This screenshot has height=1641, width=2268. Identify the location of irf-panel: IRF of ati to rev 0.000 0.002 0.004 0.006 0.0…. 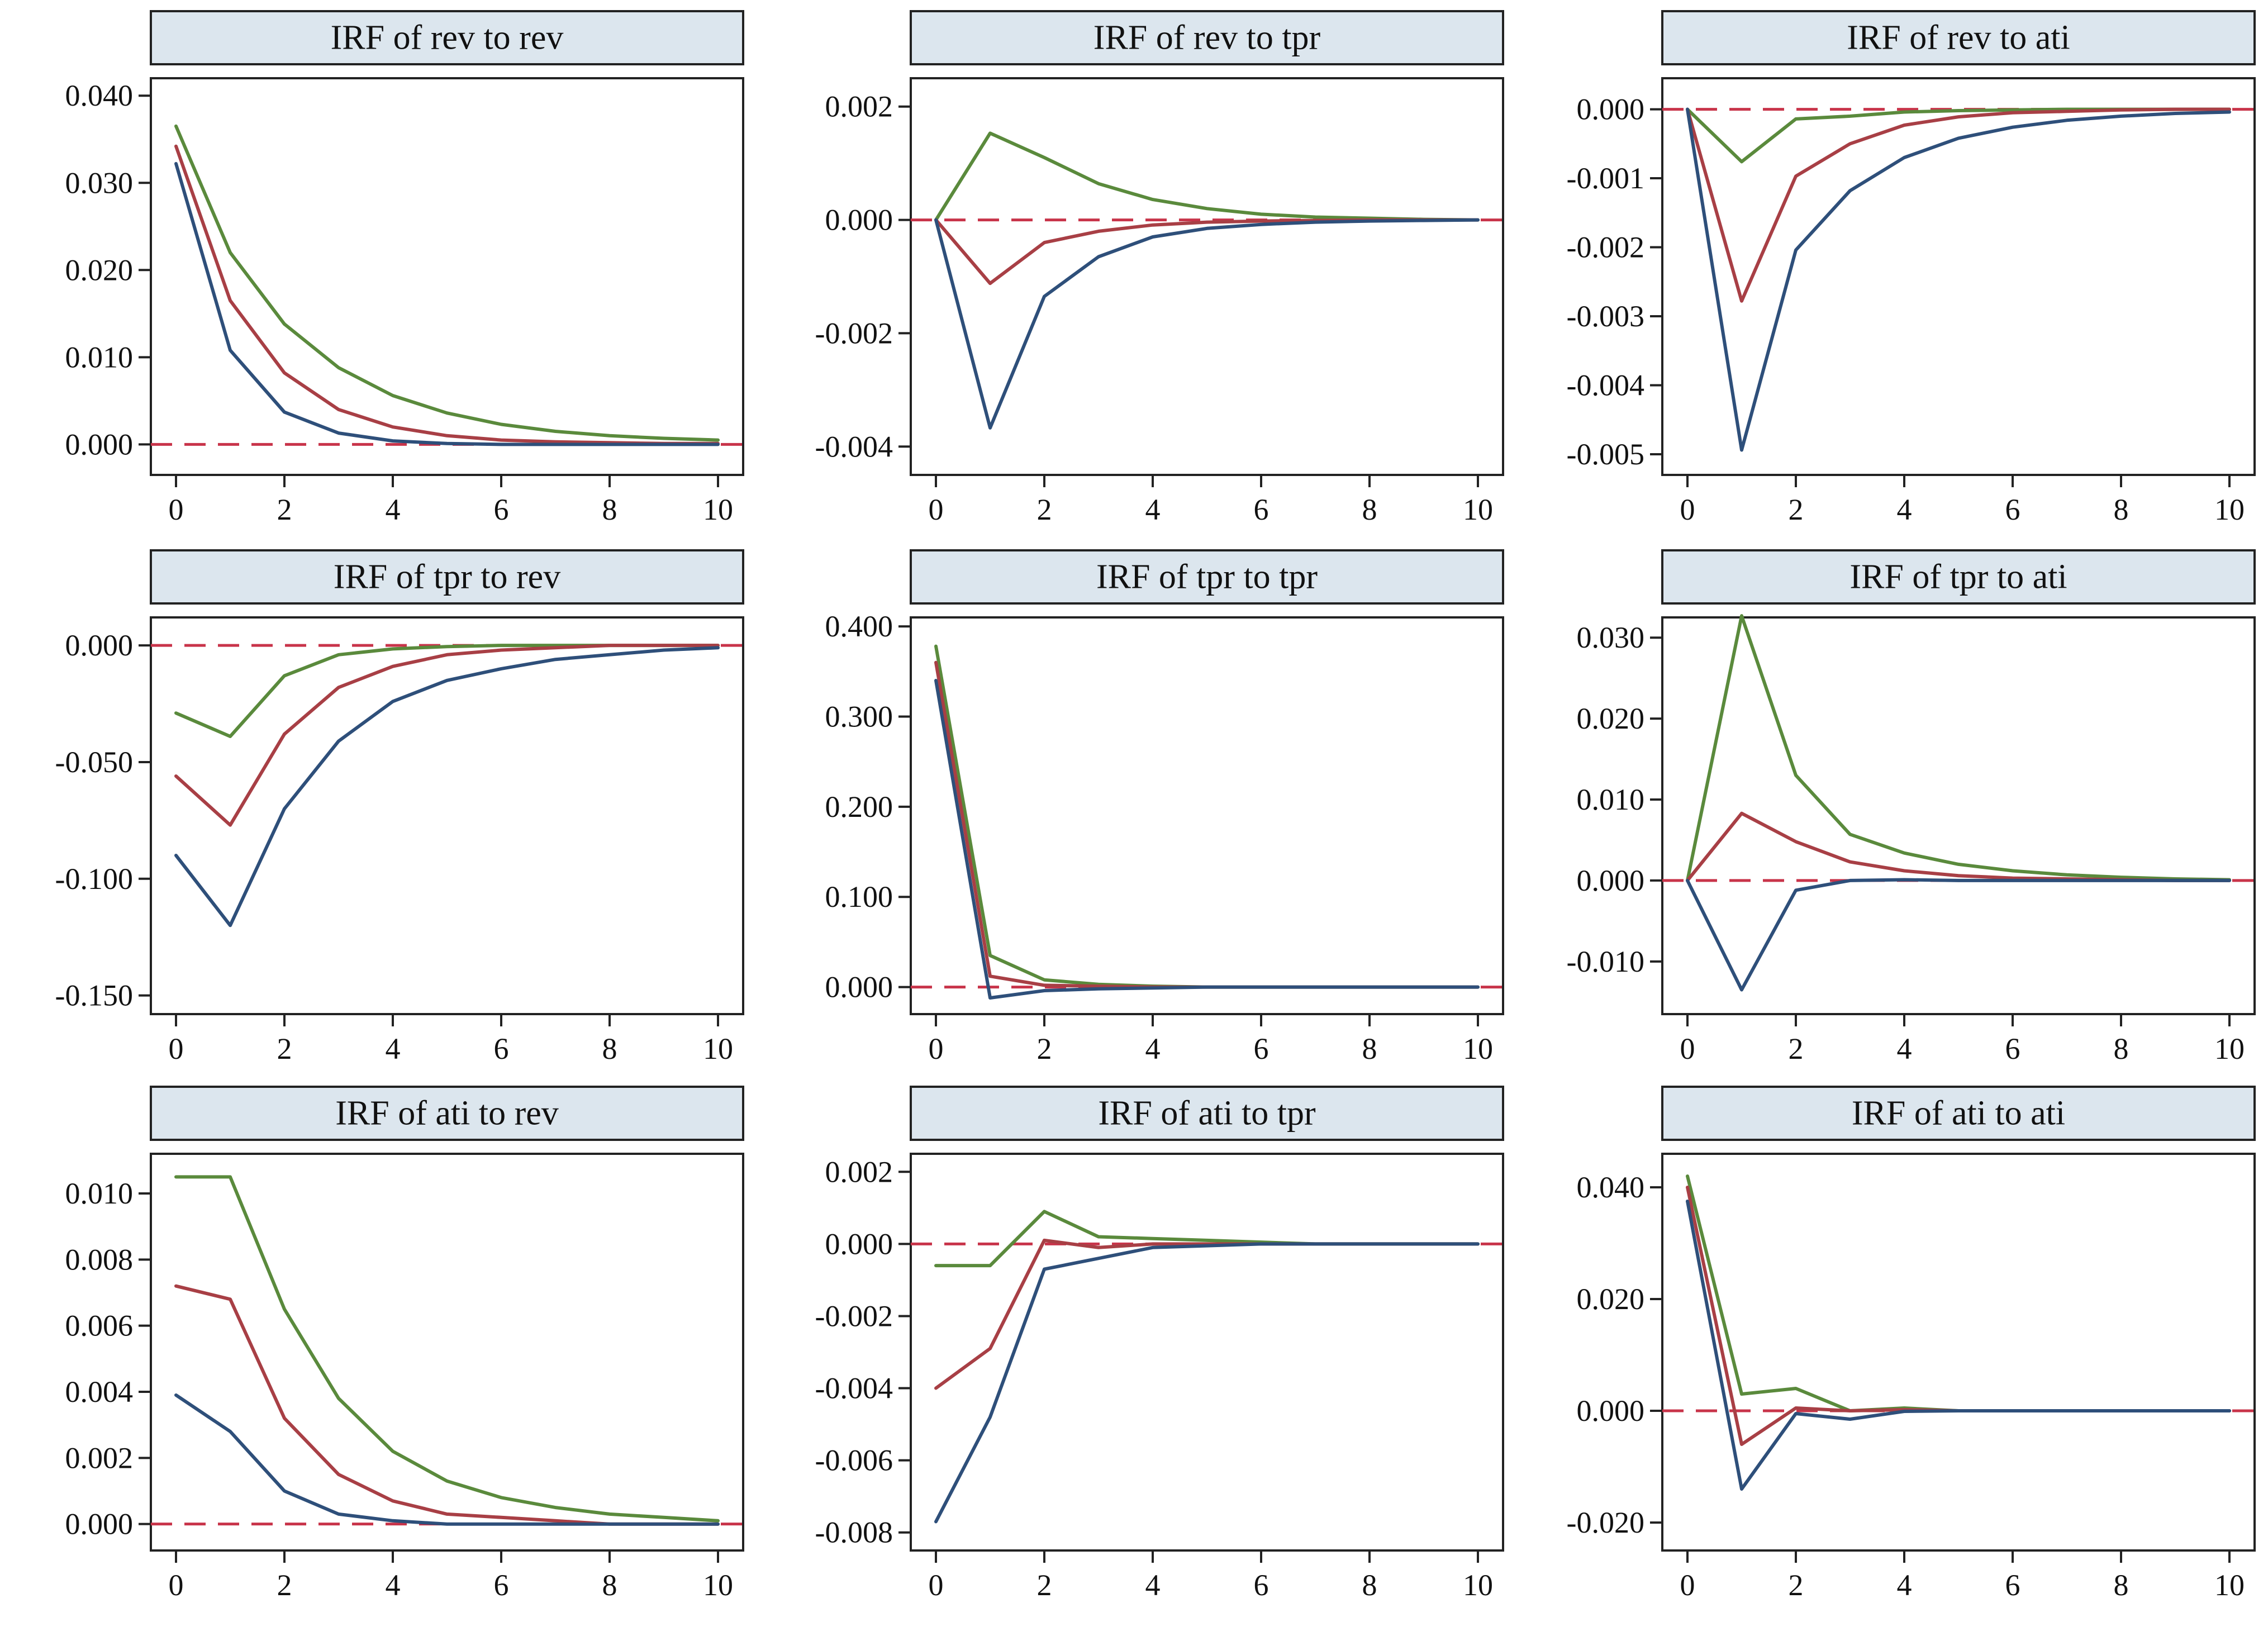
(404, 1344).